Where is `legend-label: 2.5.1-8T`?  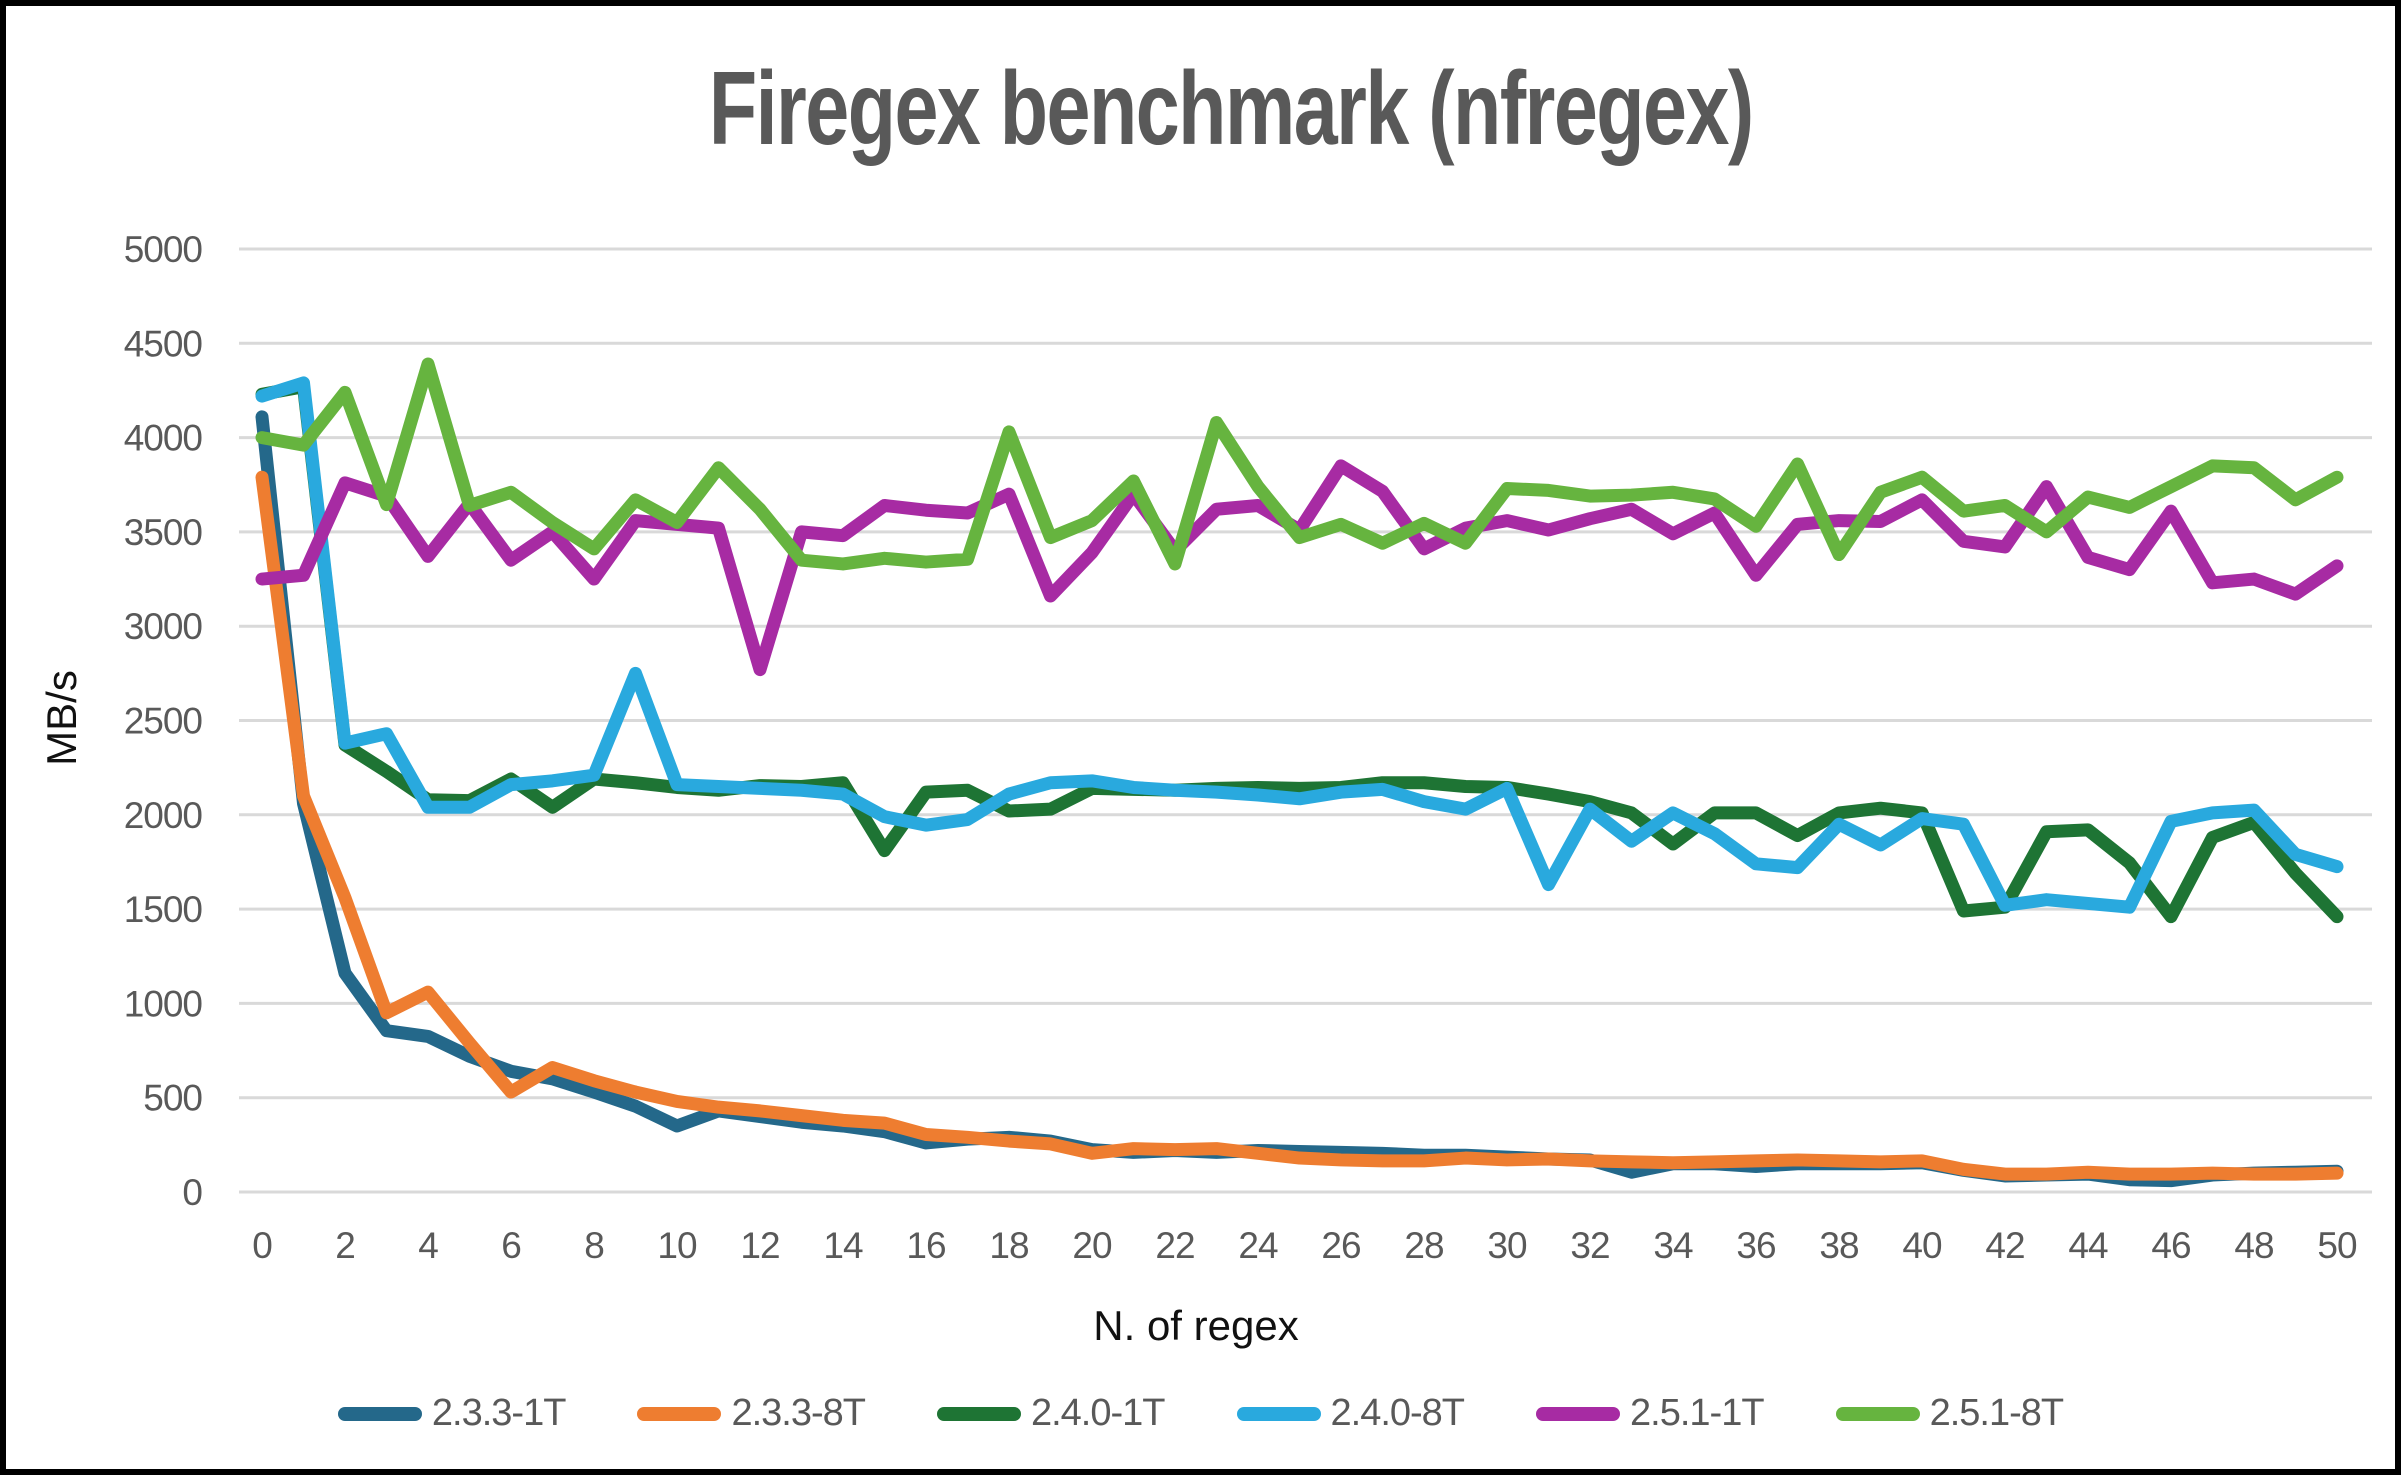 legend-label: 2.5.1-8T is located at coordinates (1997, 1413).